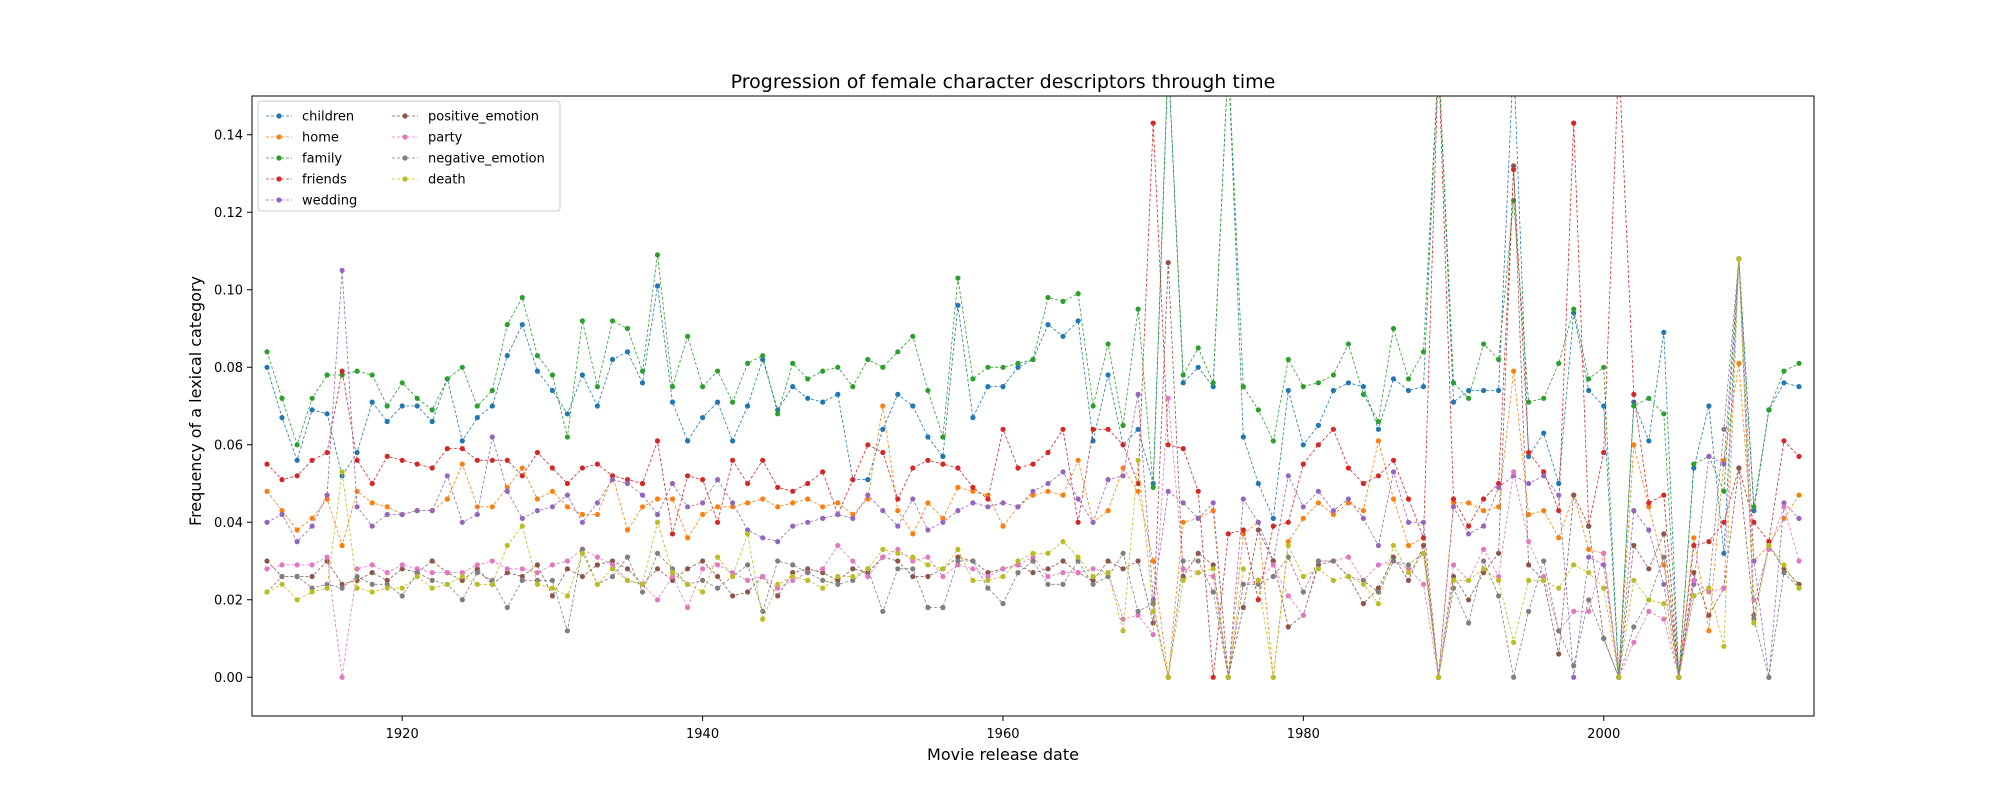 The width and height of the screenshot is (2000, 800). Describe the element at coordinates (402, 734) in the screenshot. I see `x-tick-label: 1920` at that location.